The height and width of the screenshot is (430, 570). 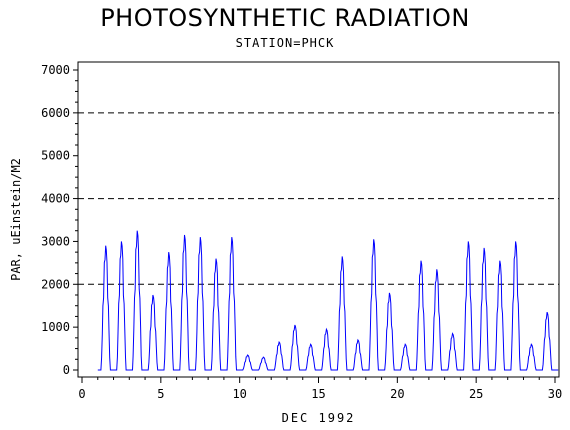 I want to click on x-tick-label: 20, so click(x=397, y=394).